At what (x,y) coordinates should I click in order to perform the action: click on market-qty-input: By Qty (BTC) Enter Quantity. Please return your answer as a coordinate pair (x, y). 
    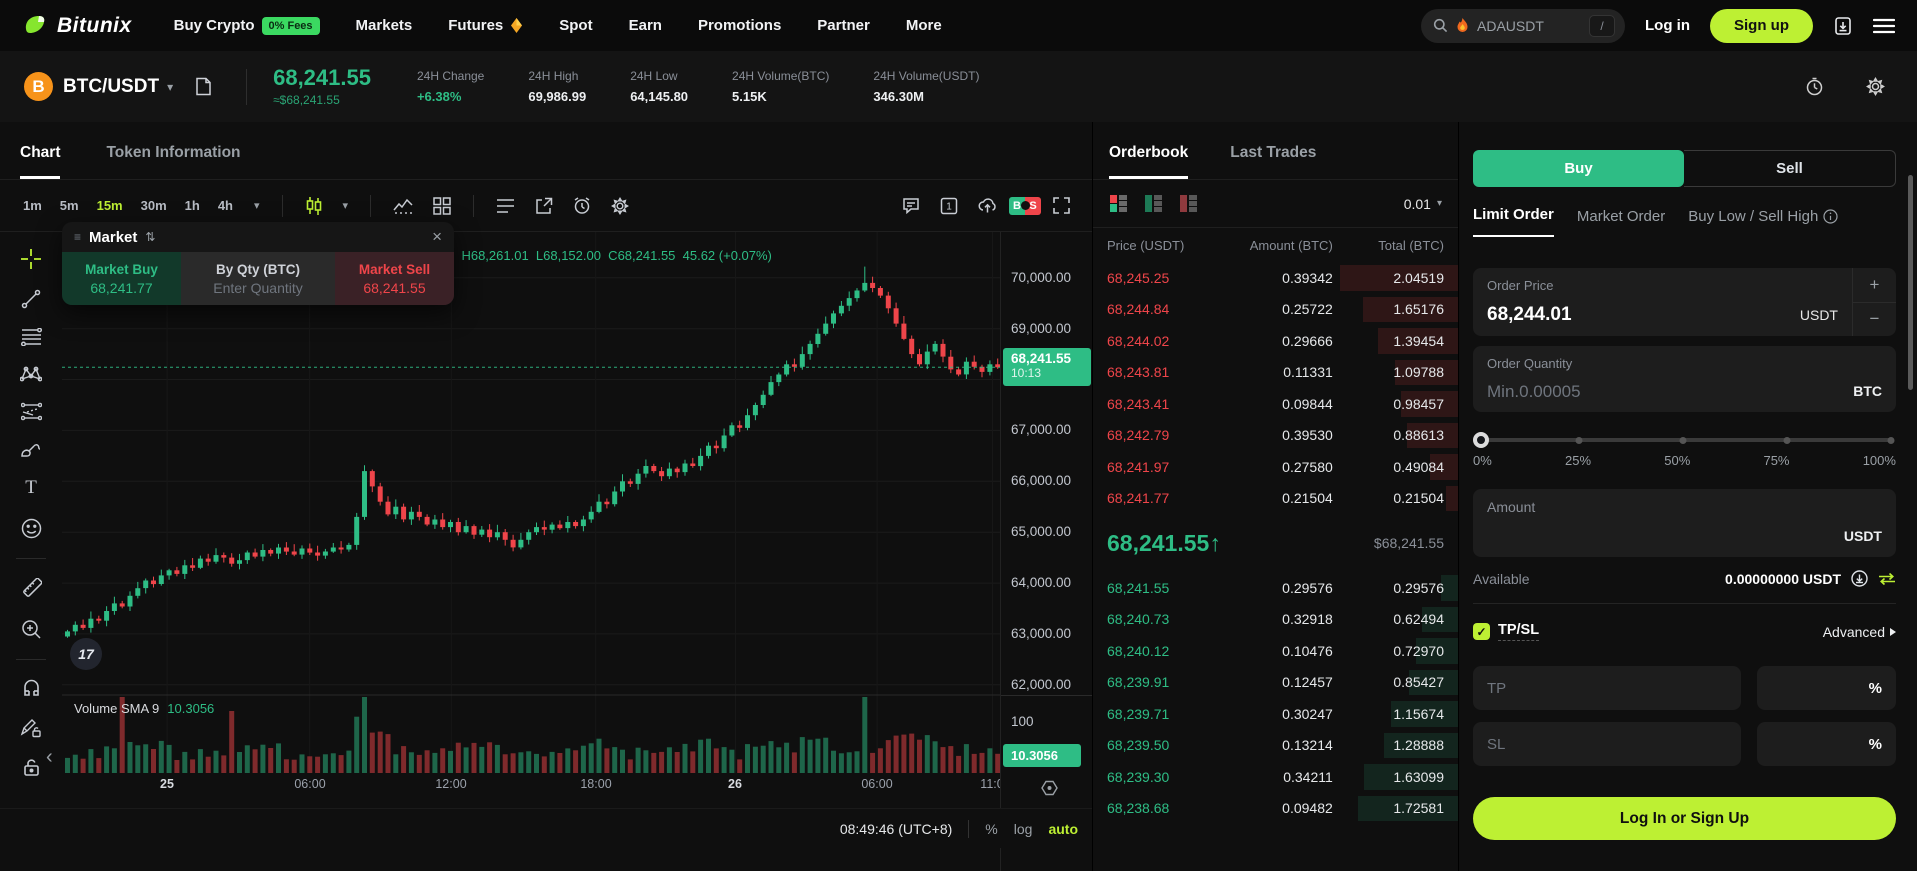
    Looking at the image, I should click on (258, 278).